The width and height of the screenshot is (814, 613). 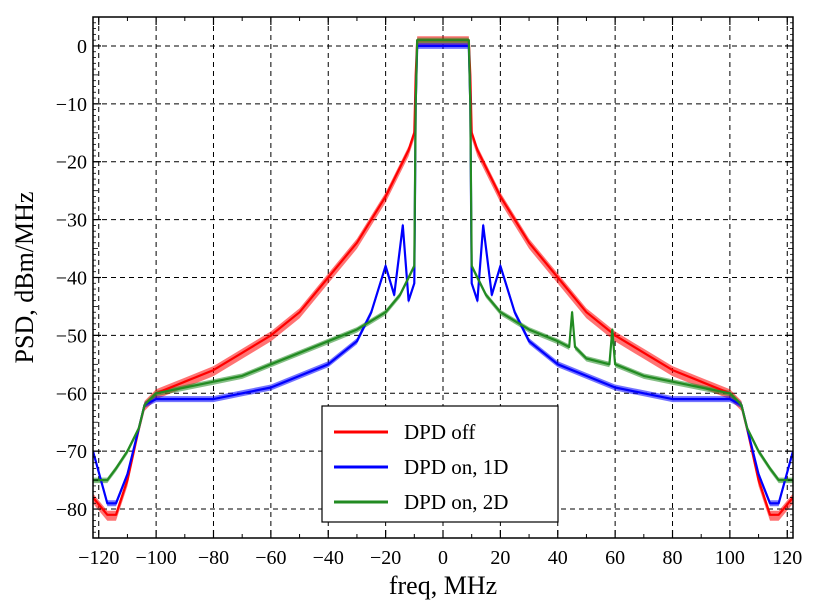 What do you see at coordinates (71, 452) in the screenshot?
I see `y-tick-label: −70` at bounding box center [71, 452].